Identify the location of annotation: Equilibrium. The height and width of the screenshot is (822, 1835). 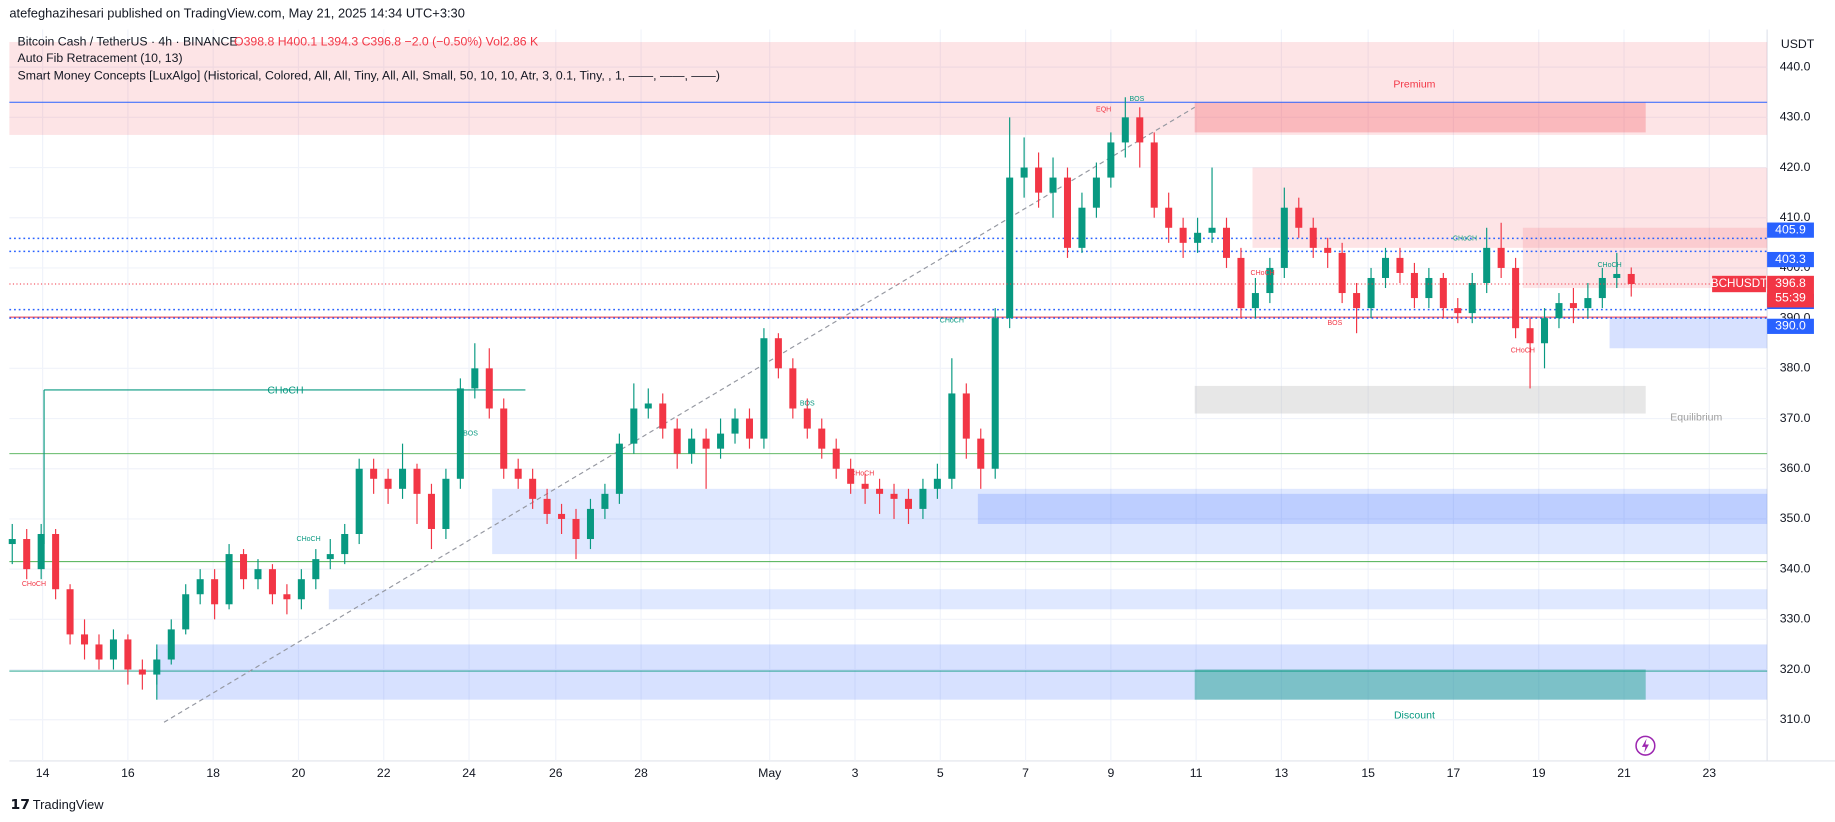
(1696, 417).